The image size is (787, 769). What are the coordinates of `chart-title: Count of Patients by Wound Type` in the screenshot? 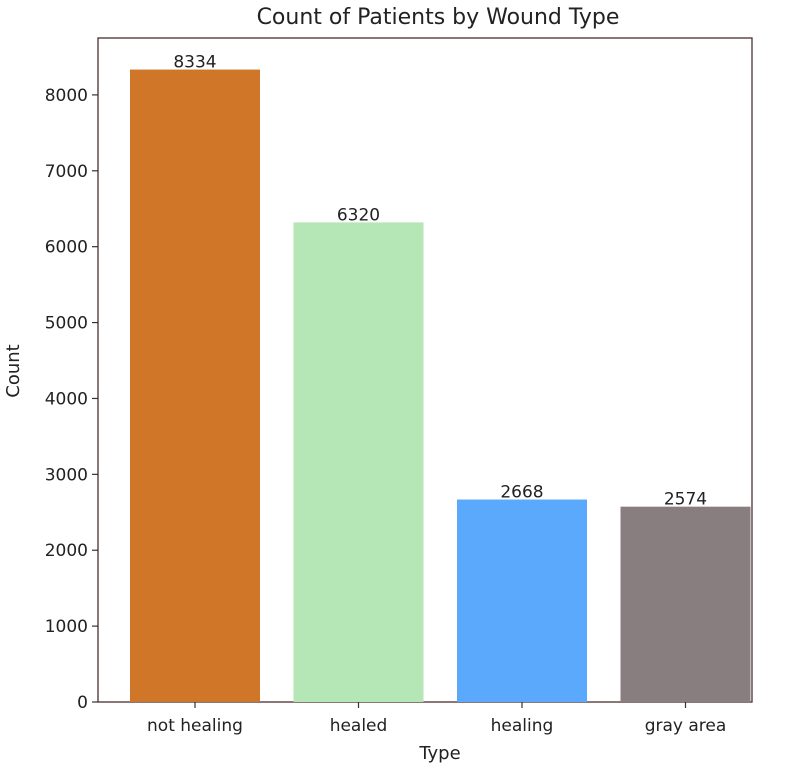 It's located at (438, 17).